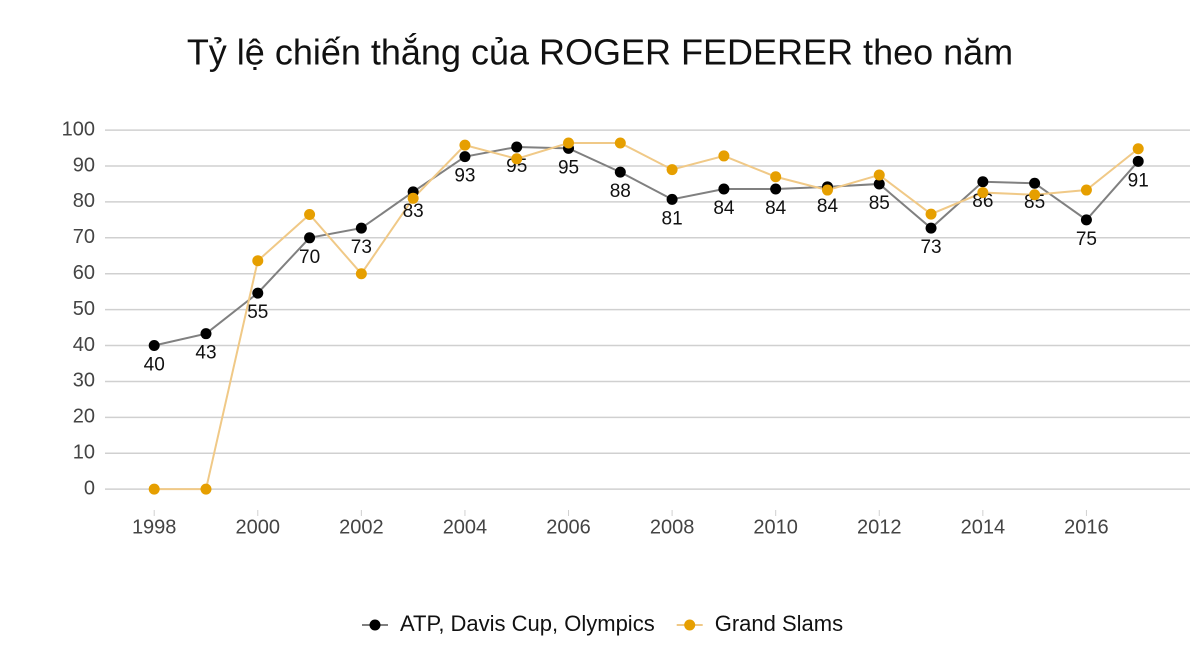 The height and width of the screenshot is (666, 1200). Describe the element at coordinates (154, 527) in the screenshot. I see `x-tick-label: 1998` at that location.